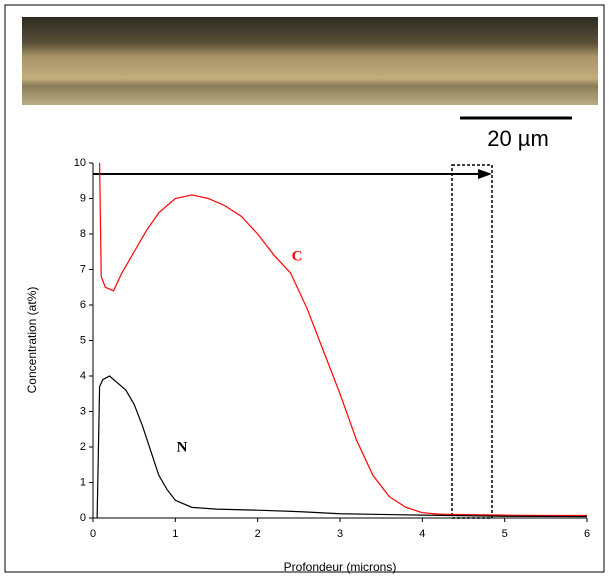 This screenshot has height=582, width=609. What do you see at coordinates (80, 163) in the screenshot?
I see `y-tick-label: 10` at bounding box center [80, 163].